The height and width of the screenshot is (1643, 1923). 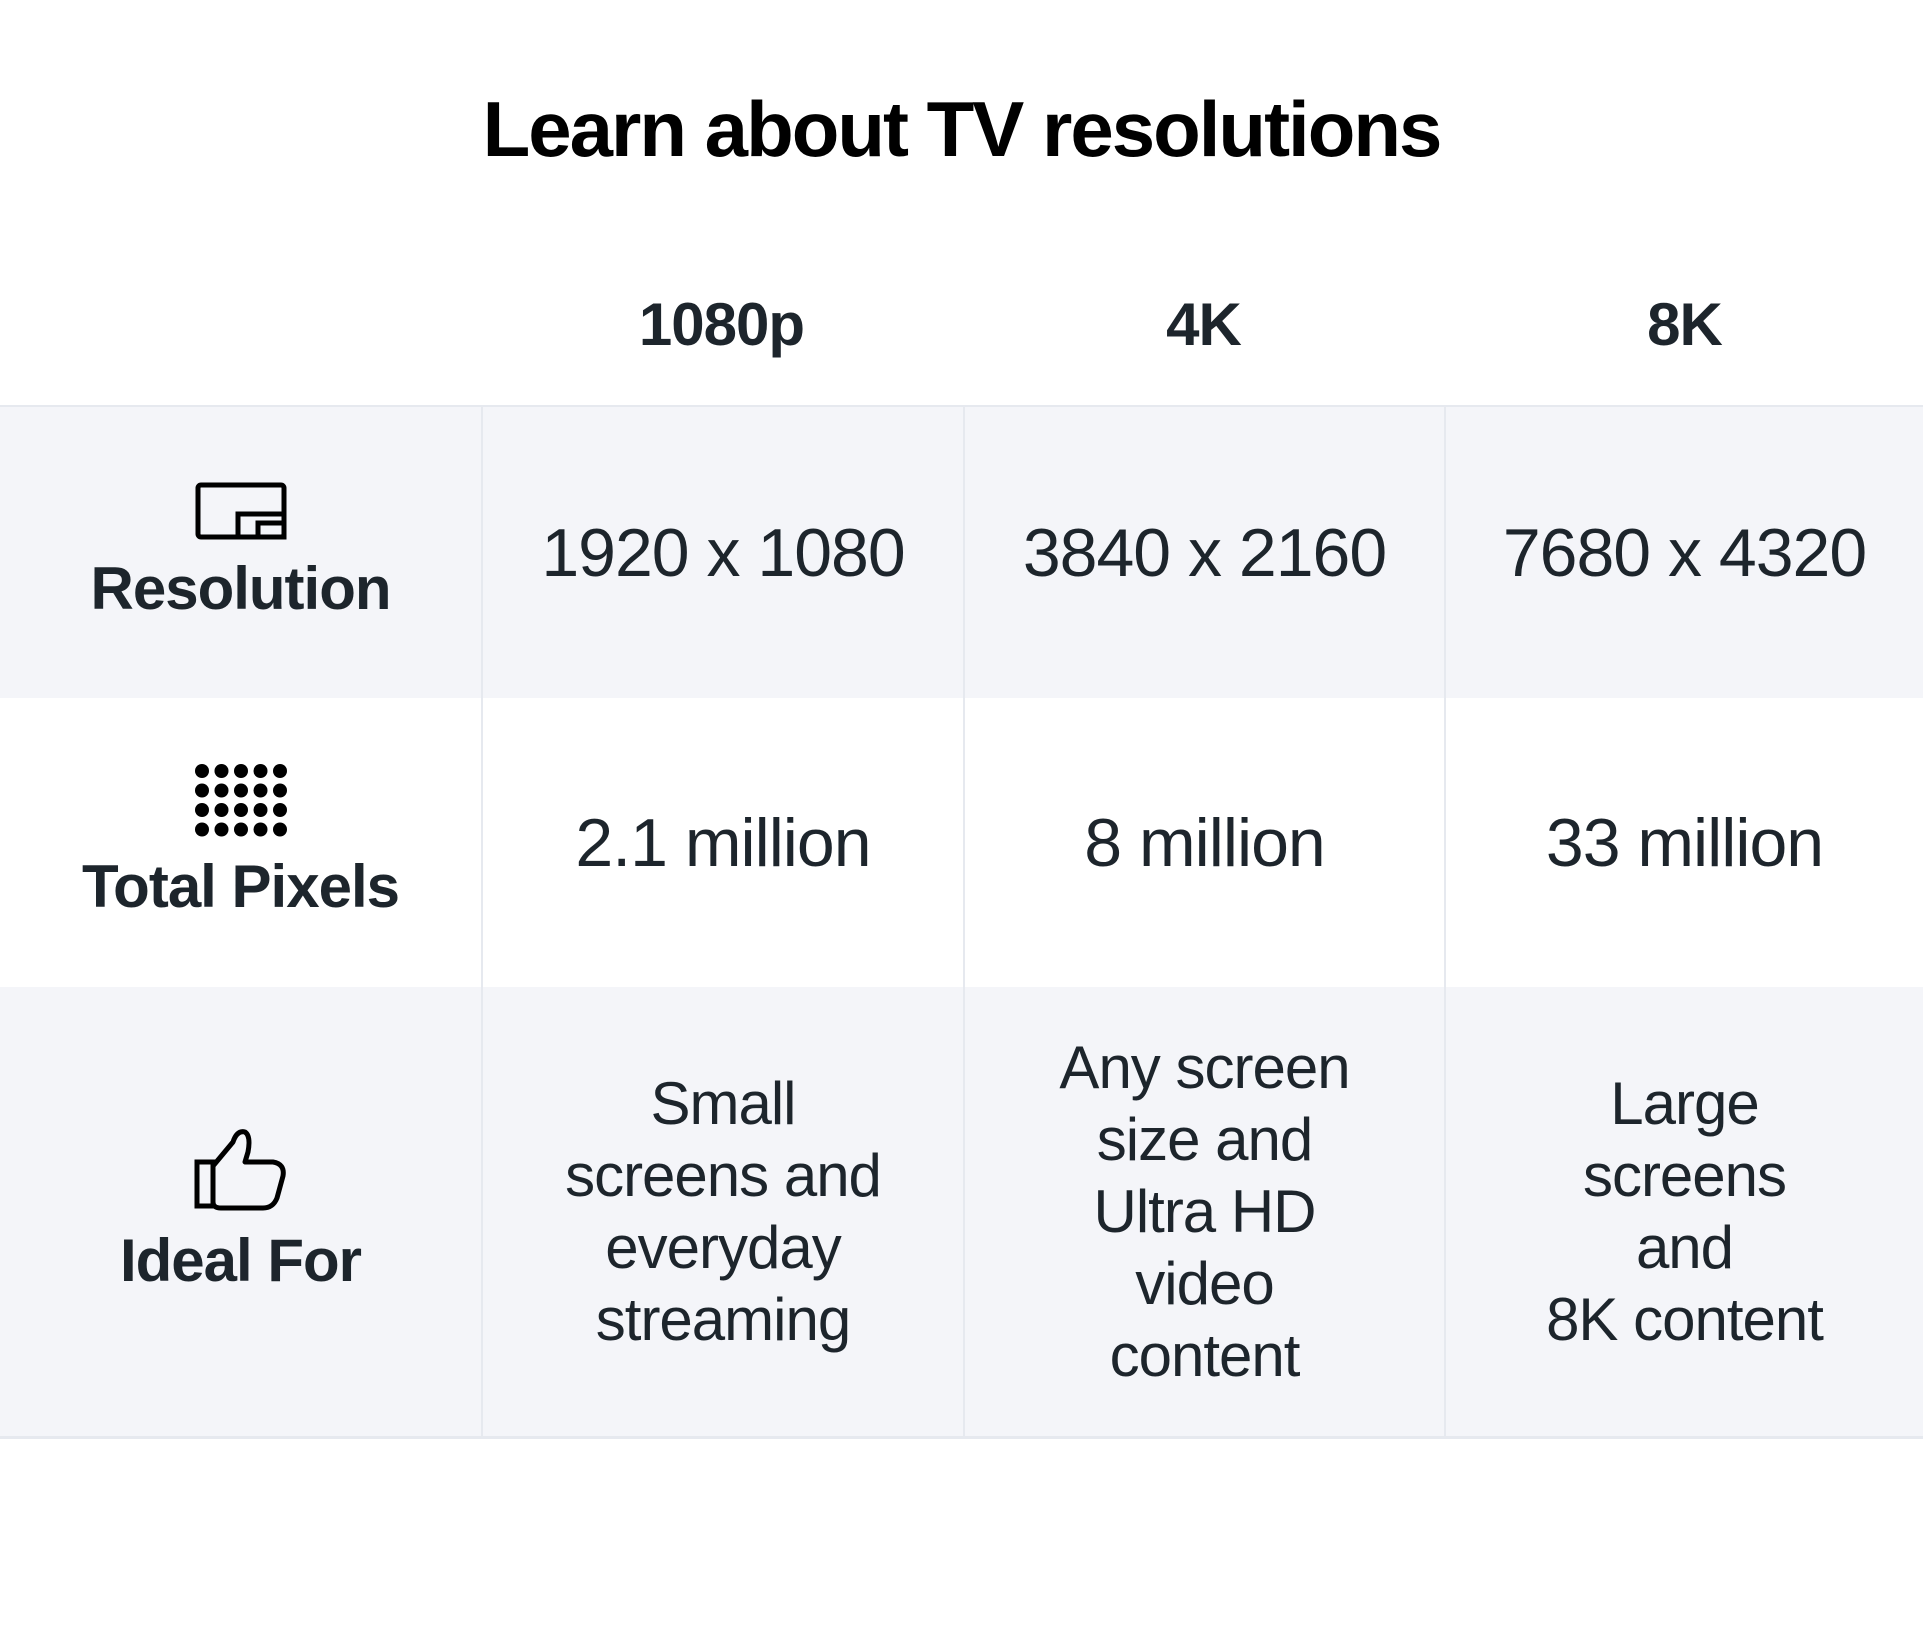 I want to click on column-header-4k: 4K, so click(x=1204, y=324).